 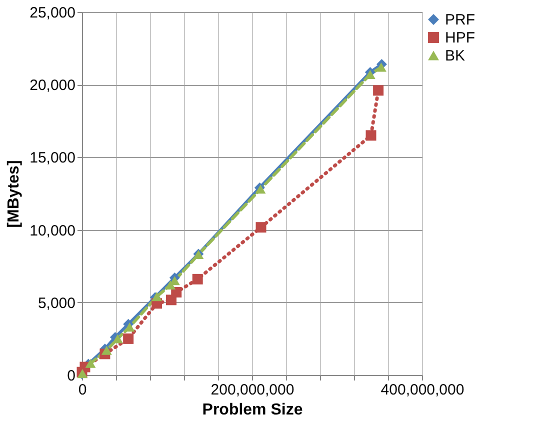 What do you see at coordinates (460, 38) in the screenshot?
I see `legend-label: HPF` at bounding box center [460, 38].